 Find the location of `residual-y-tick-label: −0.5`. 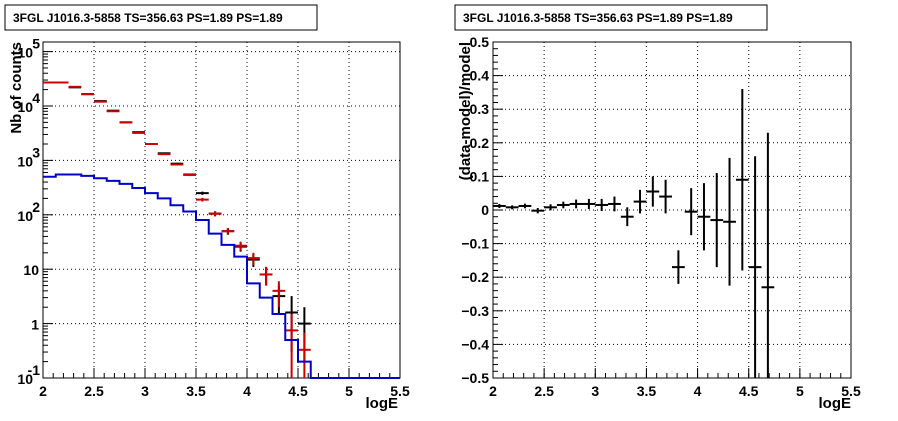

residual-y-tick-label: −0.5 is located at coordinates (475, 378).